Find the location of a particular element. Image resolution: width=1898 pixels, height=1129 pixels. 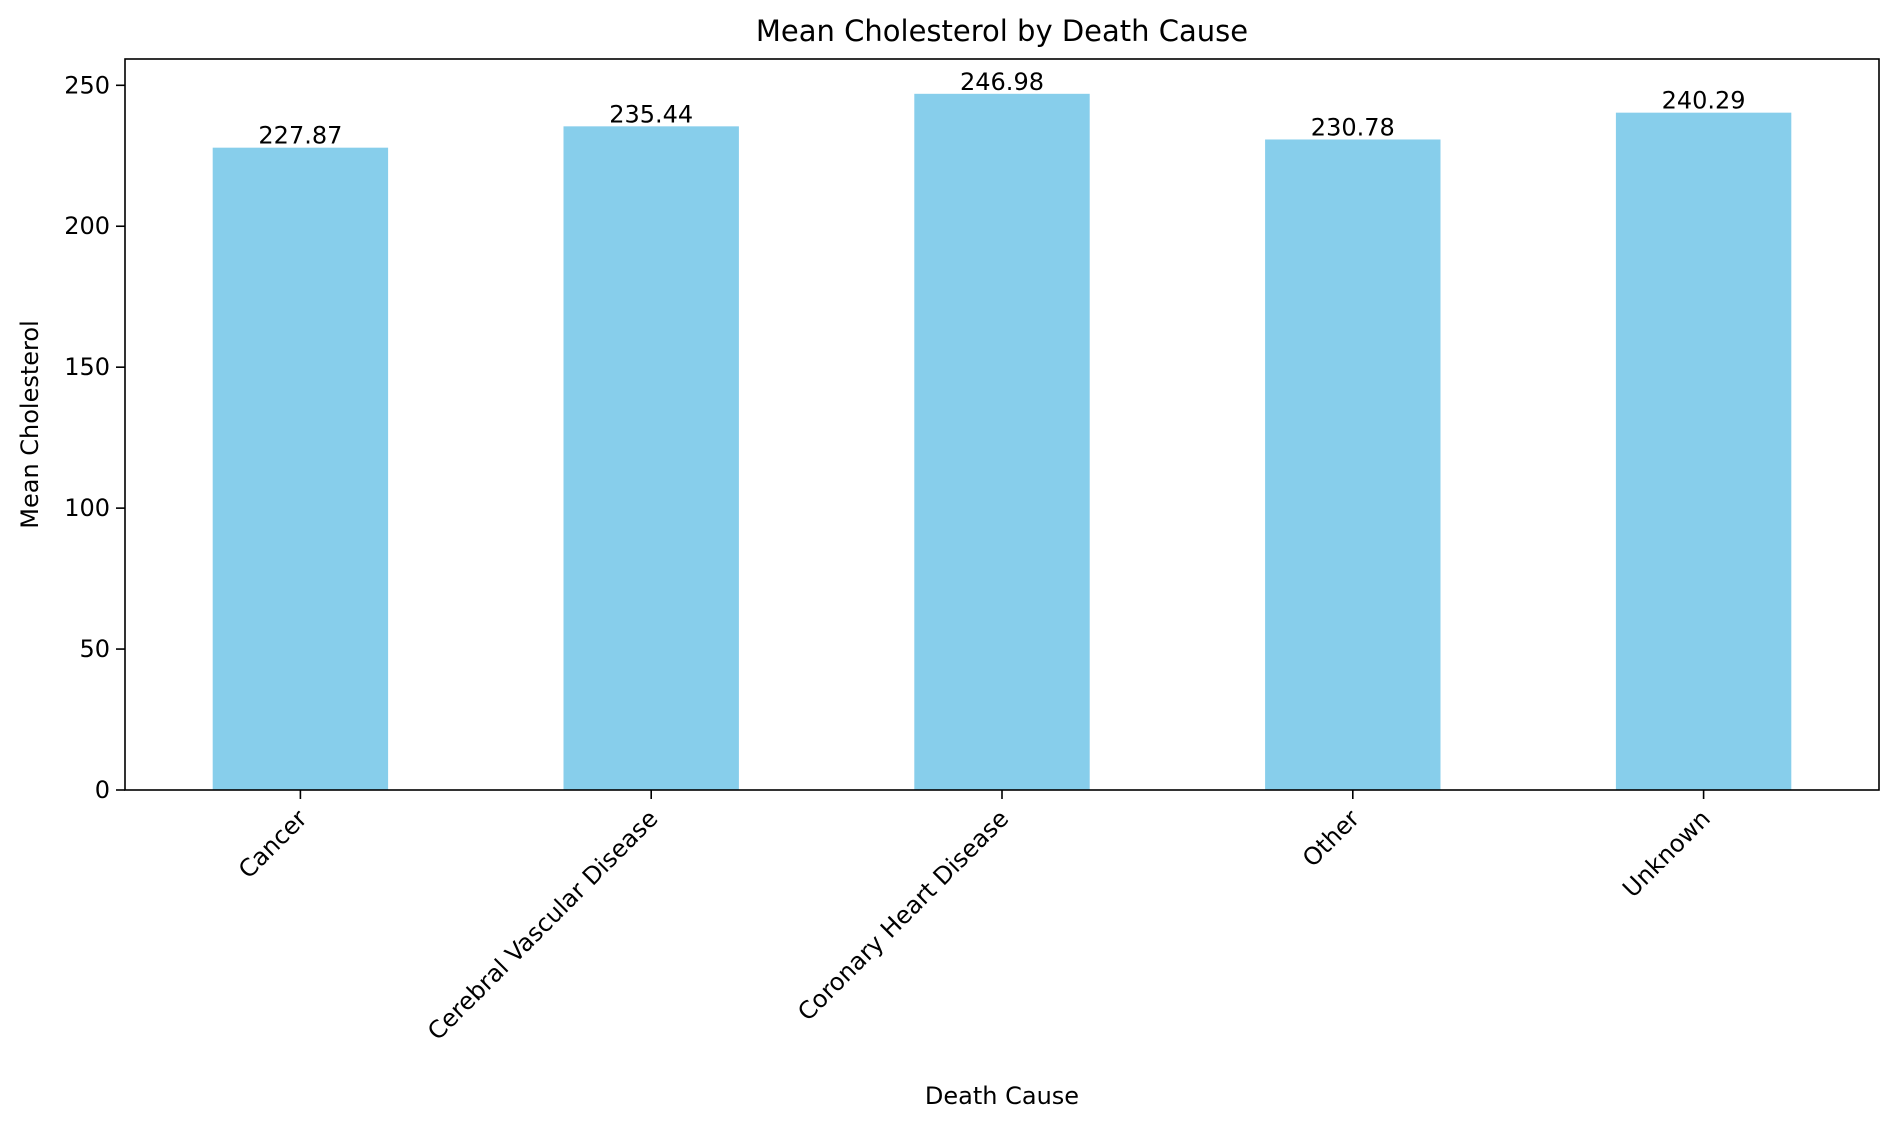

bar-value-label-4: 240.29 is located at coordinates (1704, 101).